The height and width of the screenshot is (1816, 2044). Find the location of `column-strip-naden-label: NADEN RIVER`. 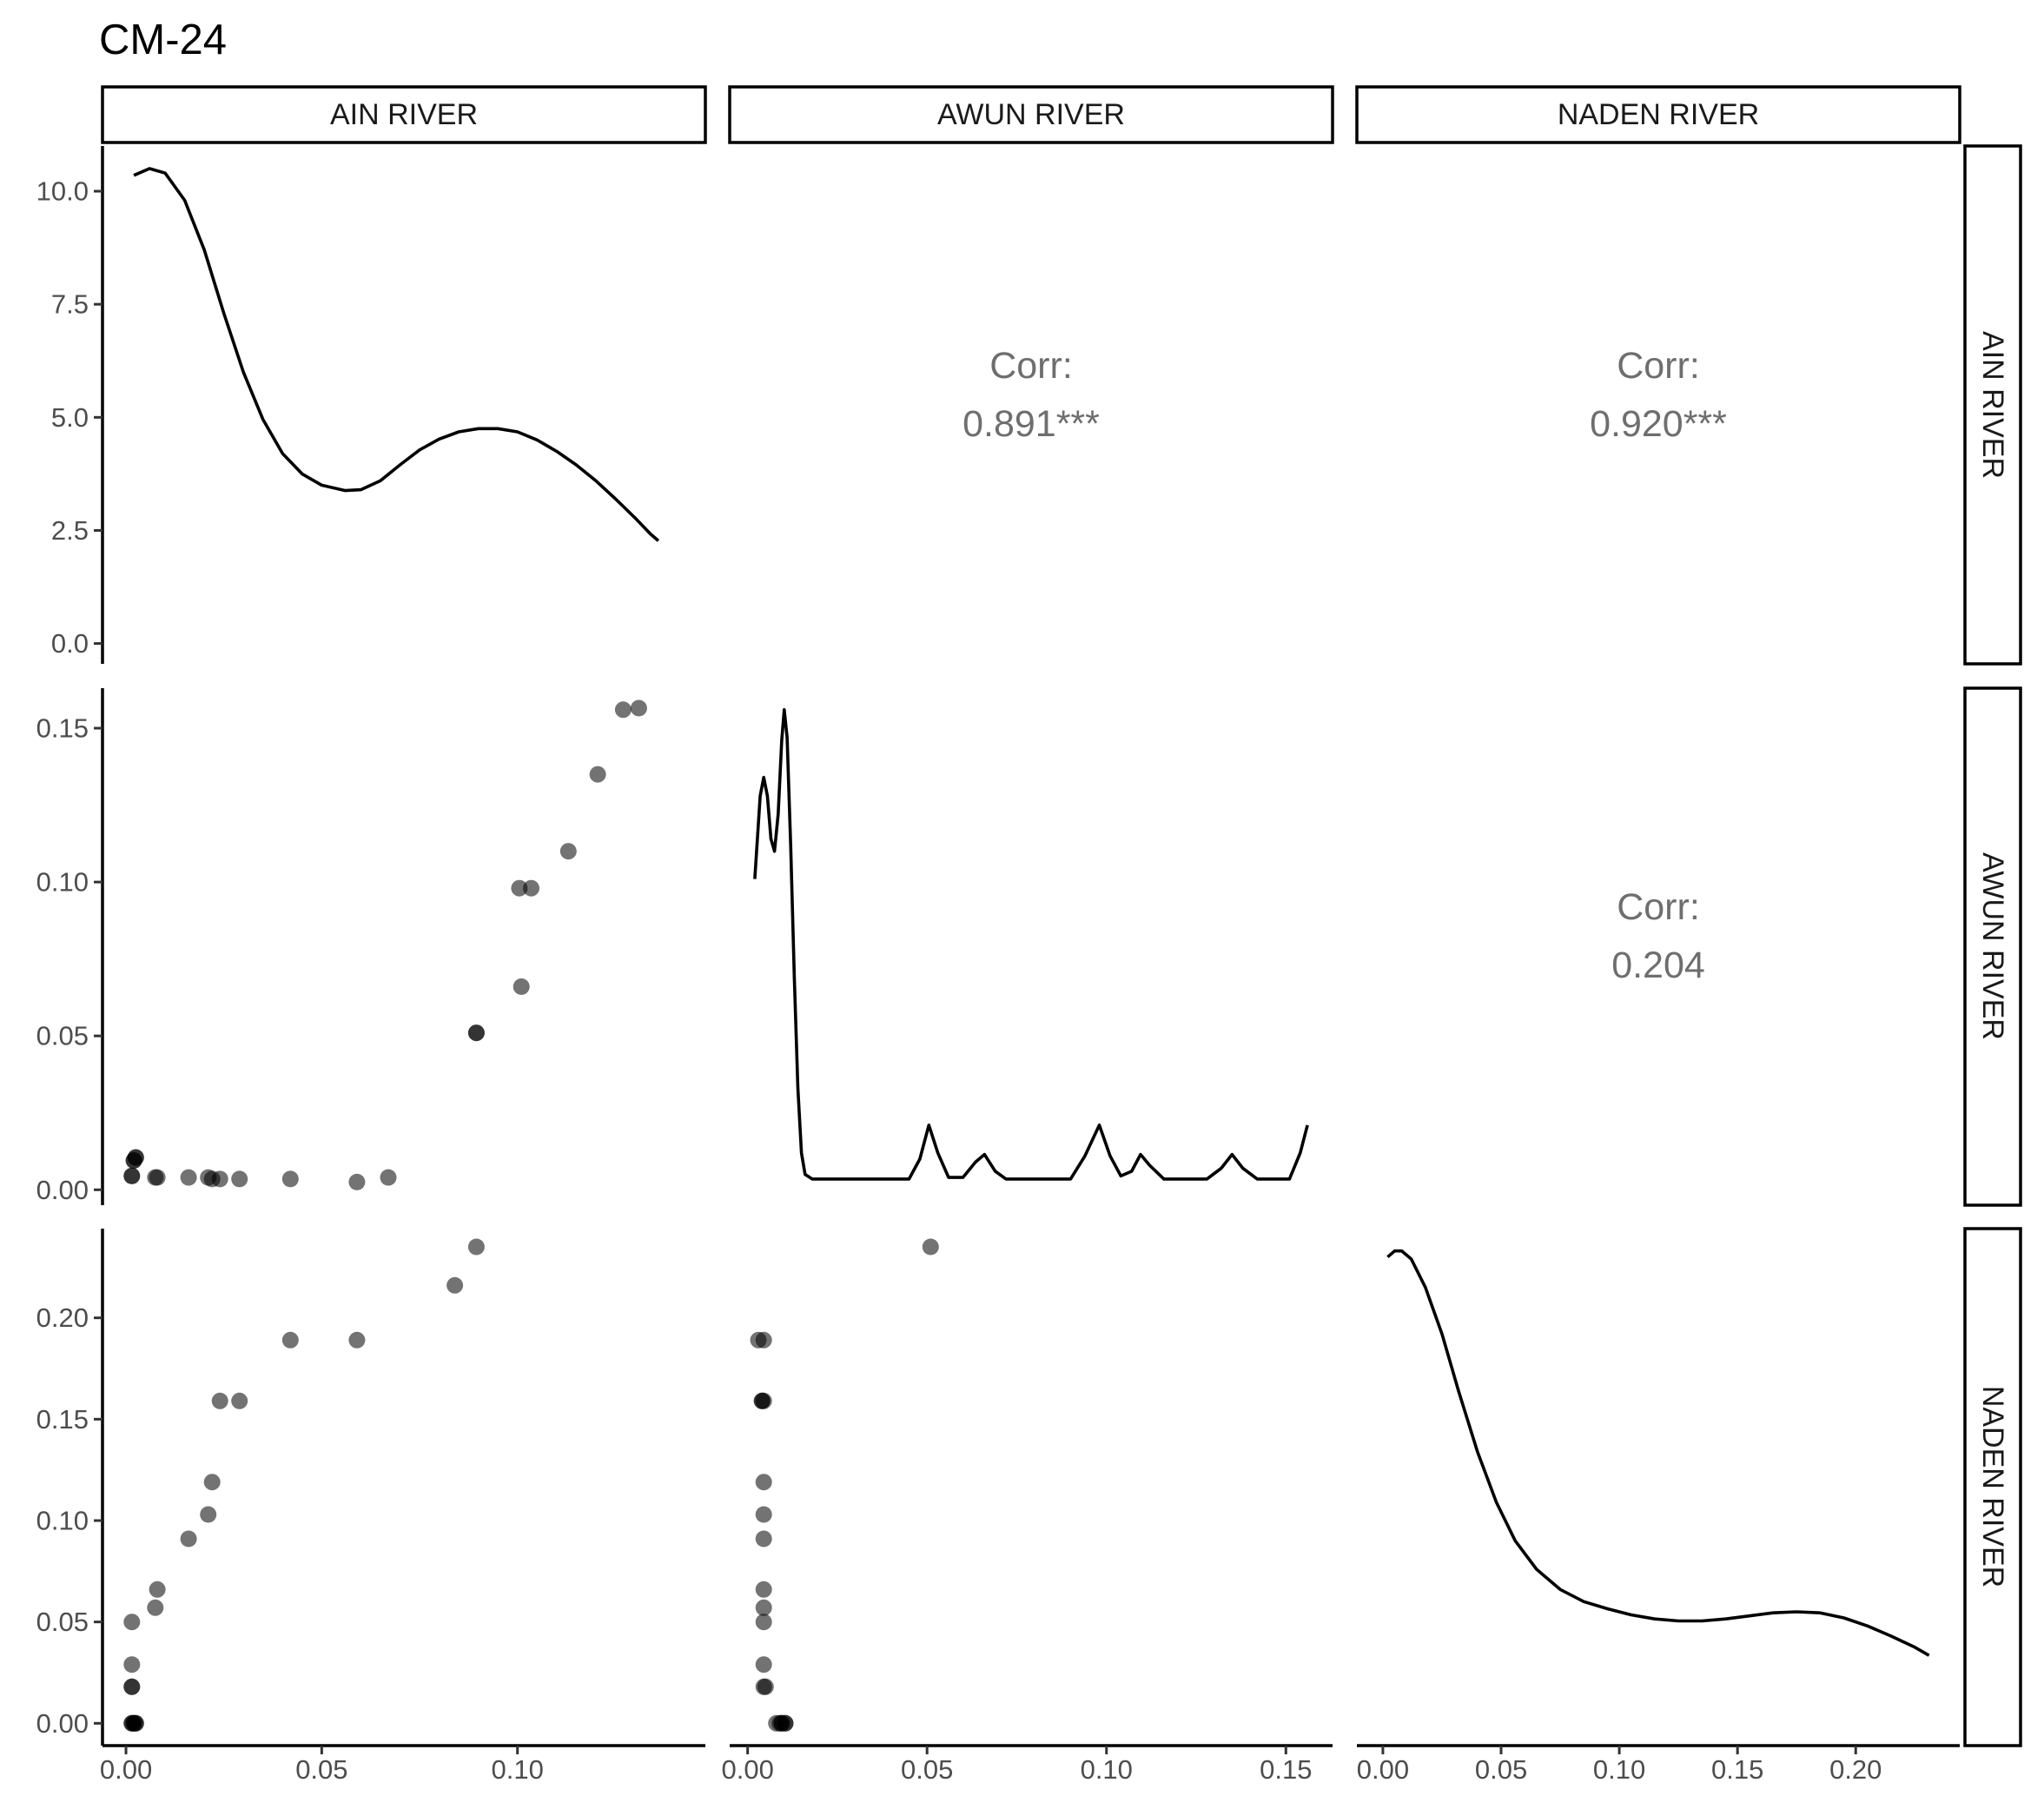

column-strip-naden-label: NADEN RIVER is located at coordinates (1658, 114).